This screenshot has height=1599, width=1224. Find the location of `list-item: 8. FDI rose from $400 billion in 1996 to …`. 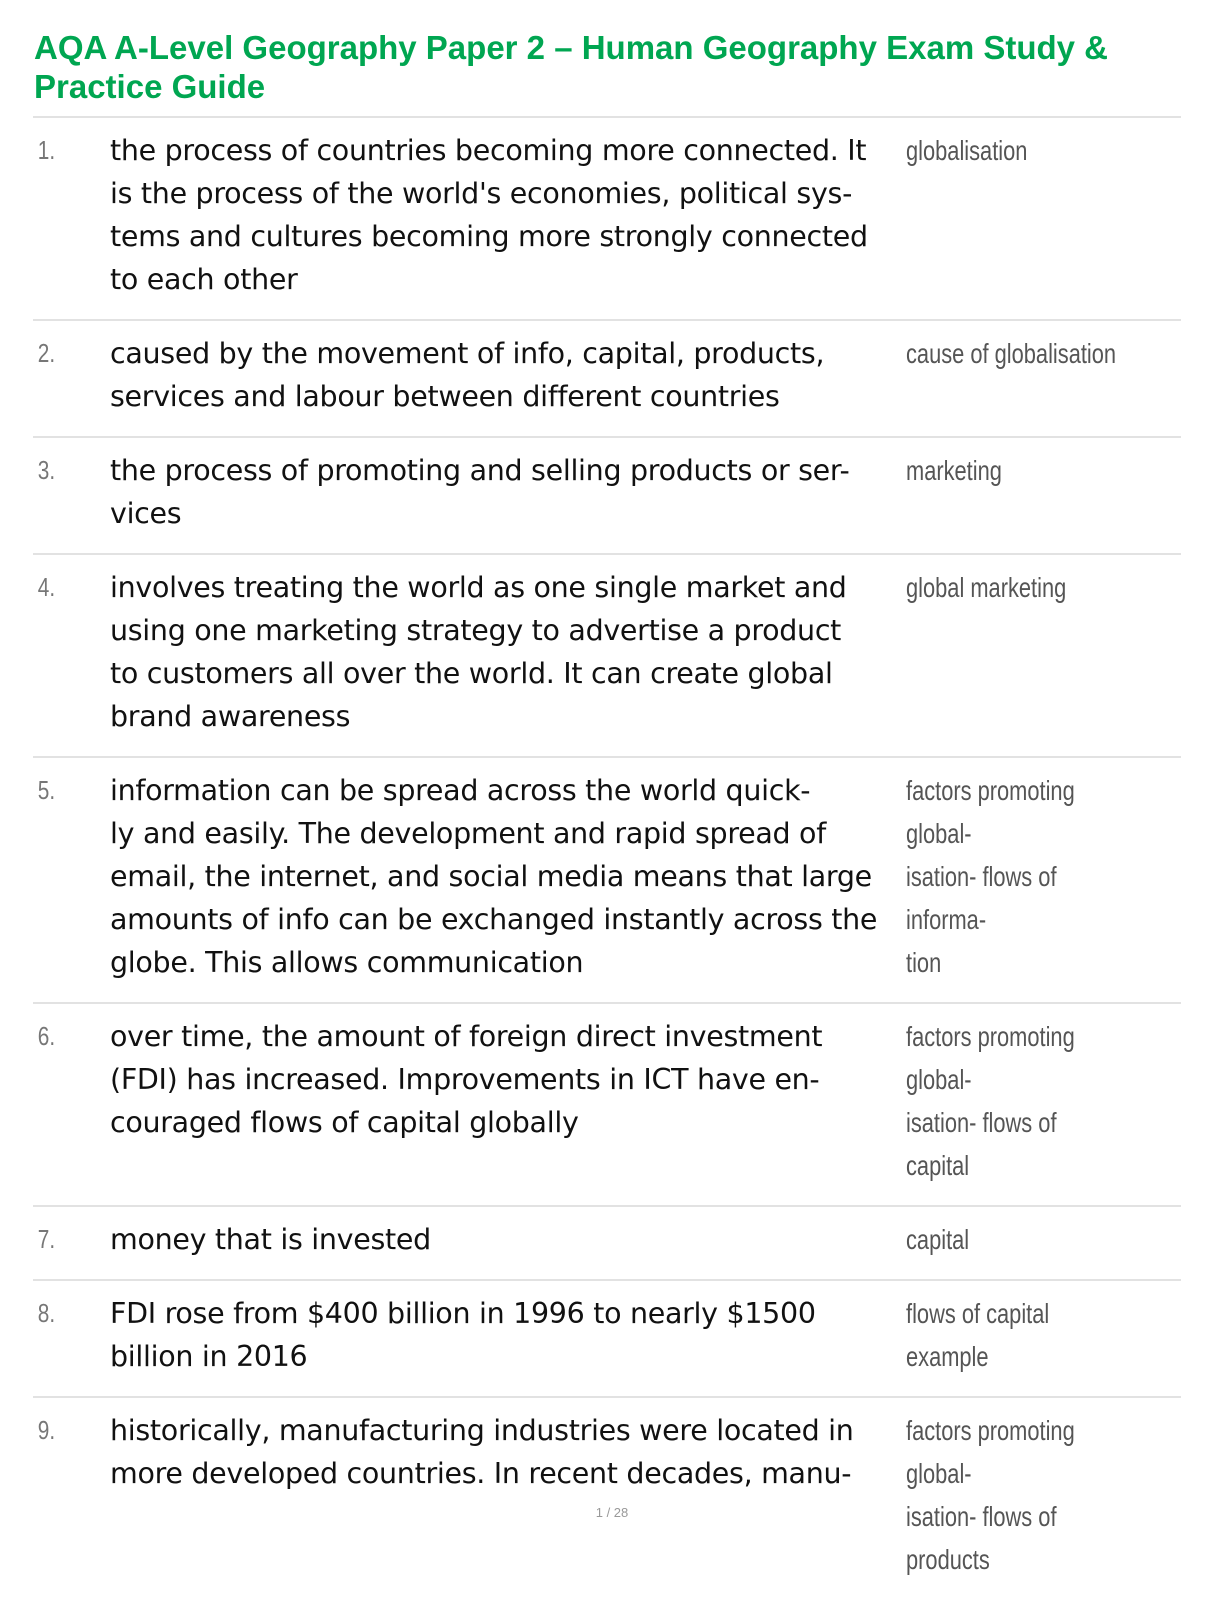

list-item: 8. FDI rose from $400 billion in 1996 to … is located at coordinates (607, 1339).